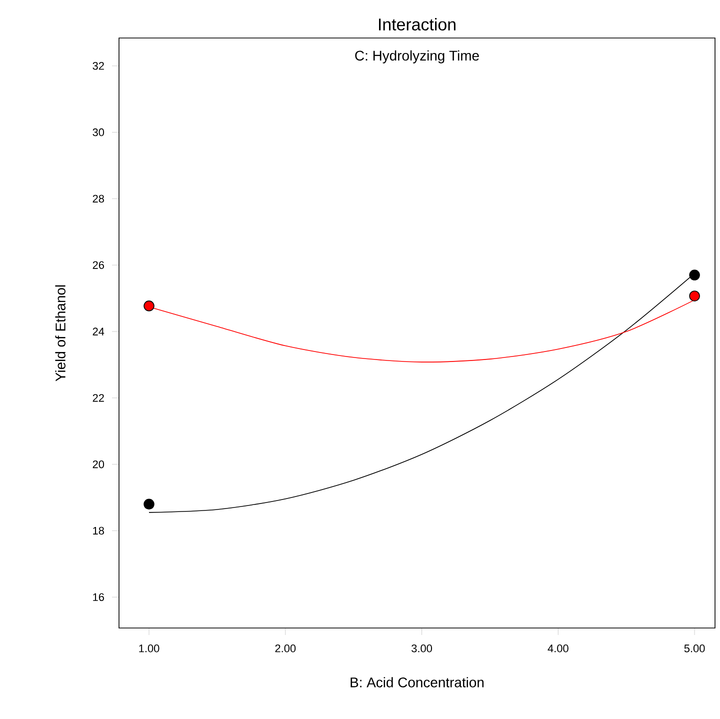 The image size is (720, 719). I want to click on text: C: Hydrolyzing Time, so click(417, 57).